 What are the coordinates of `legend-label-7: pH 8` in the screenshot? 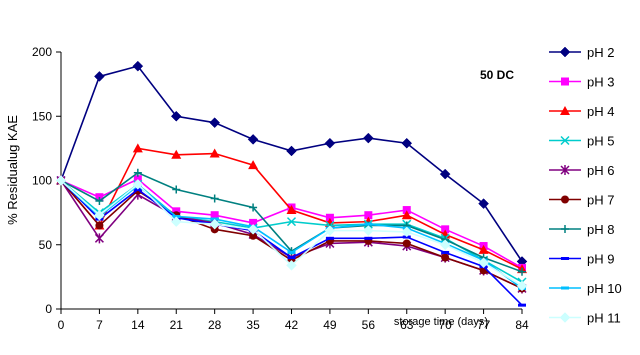 It's located at (600, 229).